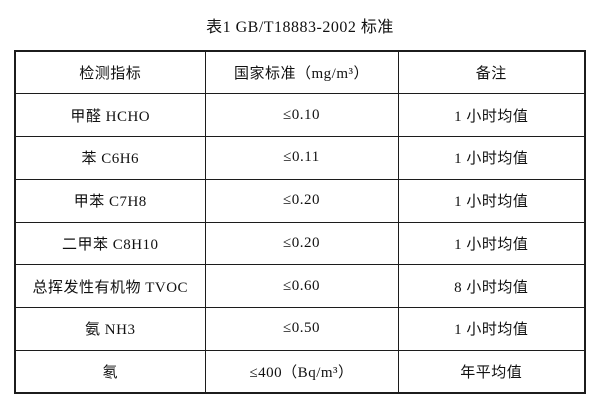 This screenshot has width=600, height=400. What do you see at coordinates (110, 243) in the screenshot?
I see `cell-indicator: 二甲苯 C8H10` at bounding box center [110, 243].